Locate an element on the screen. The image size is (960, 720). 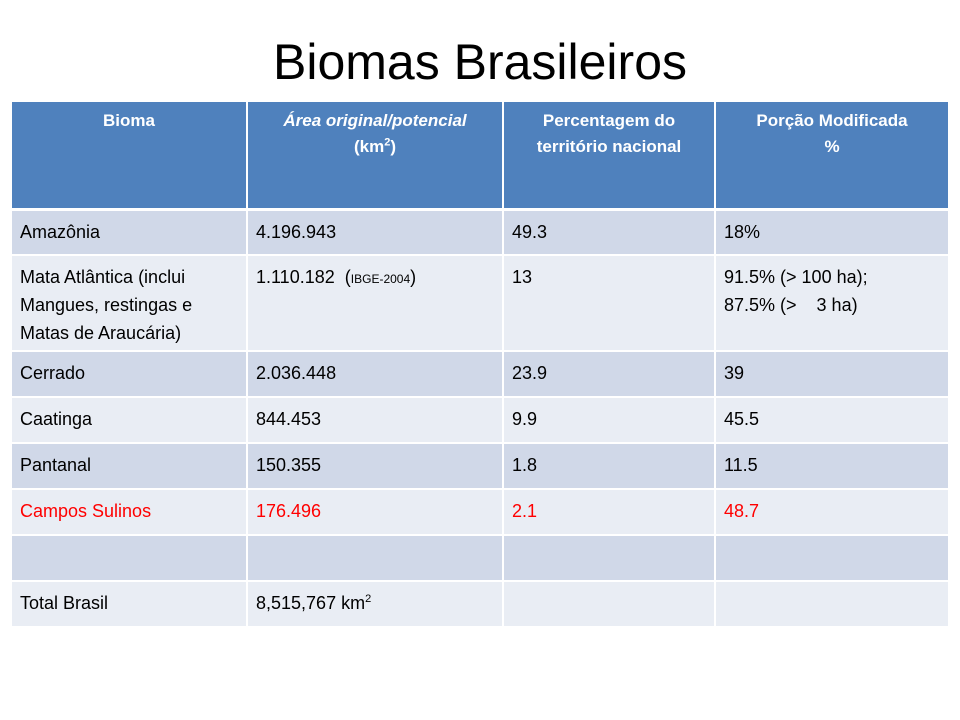
header-porcao-line1: Porção Modificada is located at coordinates (832, 120).